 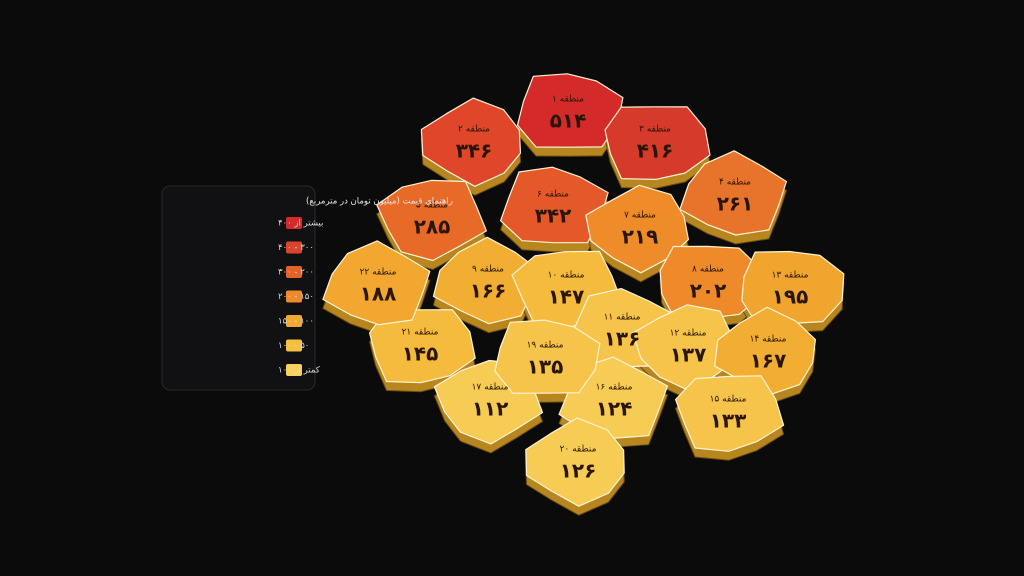 What do you see at coordinates (790, 276) in the screenshot?
I see `district-name: منطقه ۱۳` at bounding box center [790, 276].